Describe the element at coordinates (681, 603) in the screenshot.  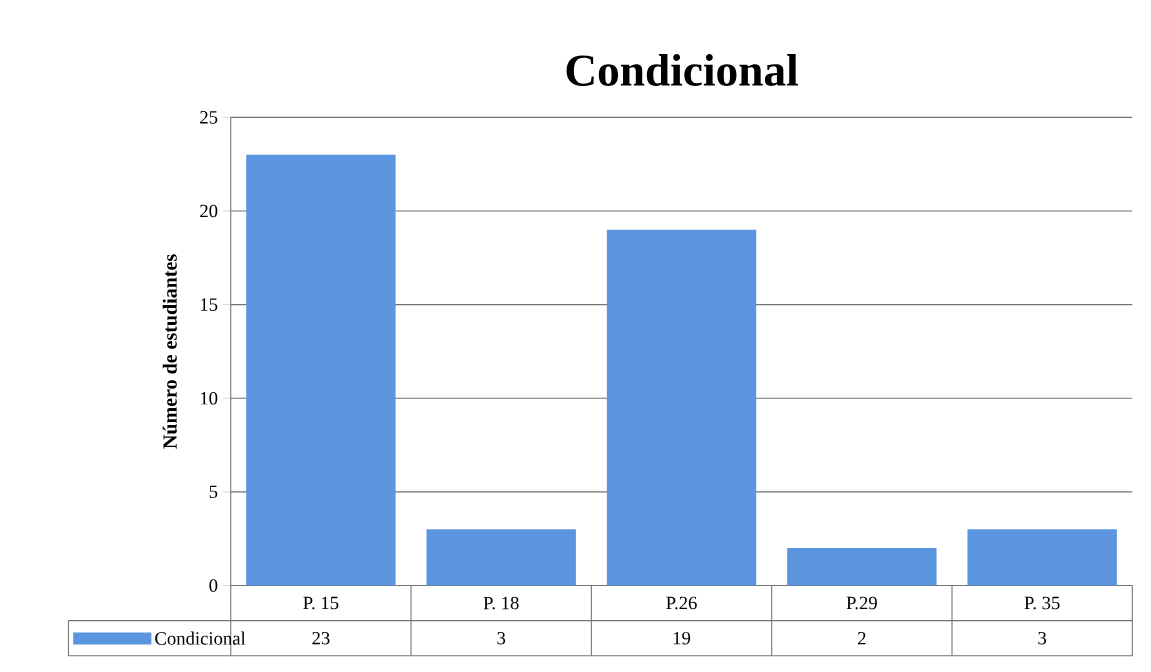
I see `x-tick-label: P.26` at that location.